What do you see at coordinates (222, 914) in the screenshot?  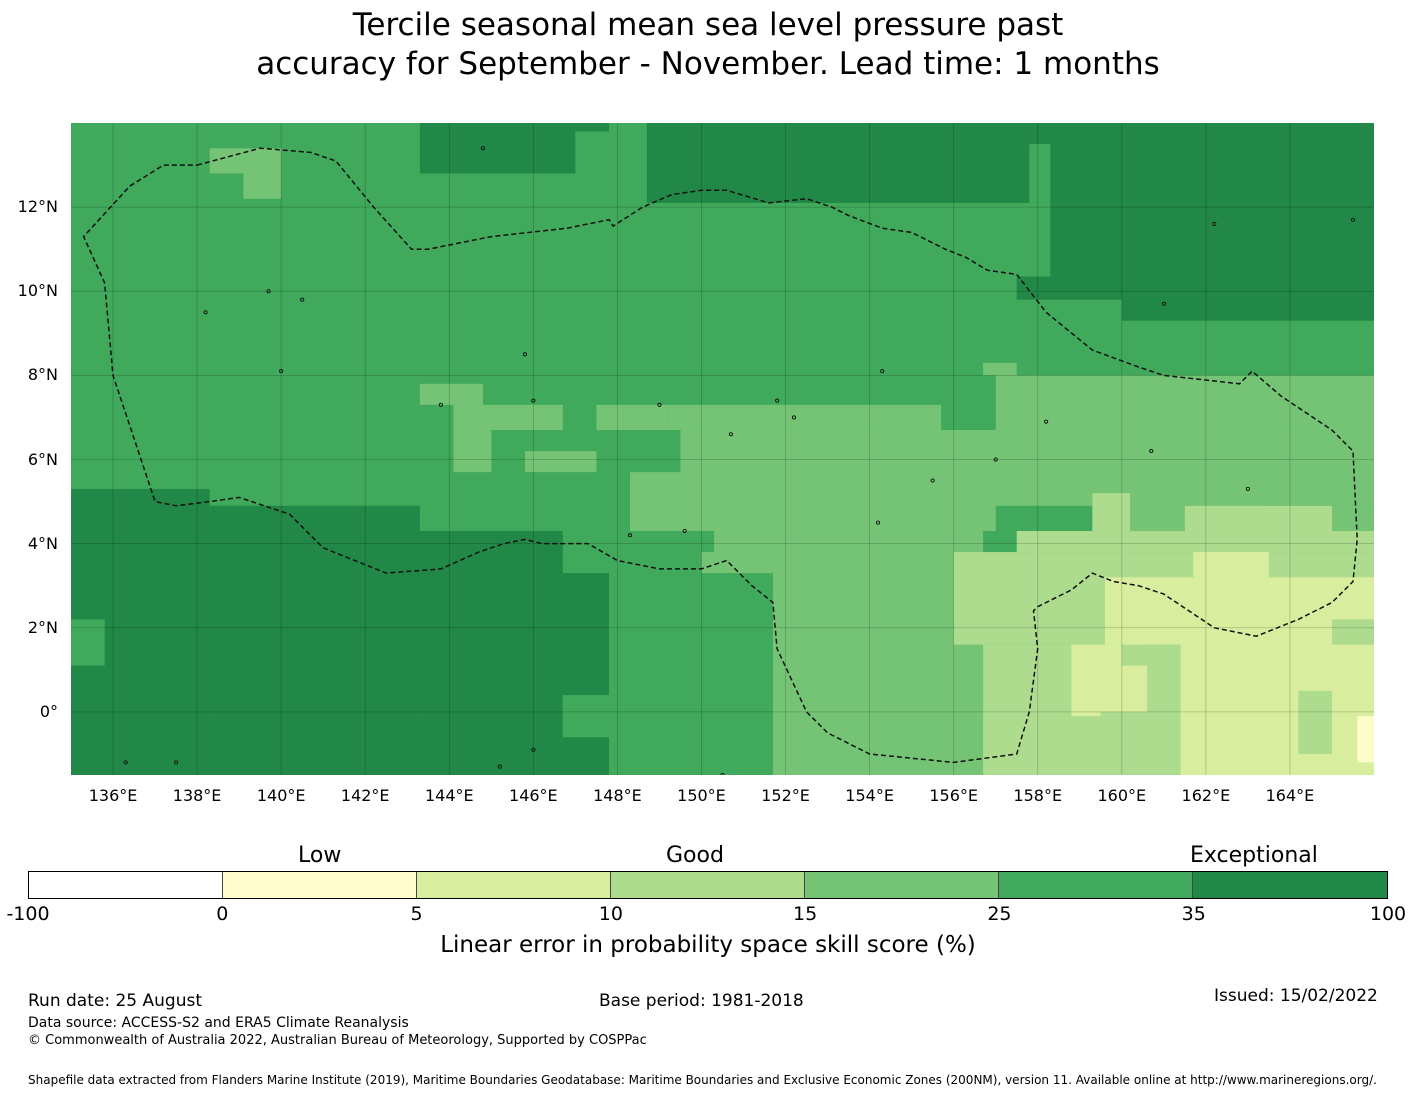 I see `colorbar-tick-label: 0` at bounding box center [222, 914].